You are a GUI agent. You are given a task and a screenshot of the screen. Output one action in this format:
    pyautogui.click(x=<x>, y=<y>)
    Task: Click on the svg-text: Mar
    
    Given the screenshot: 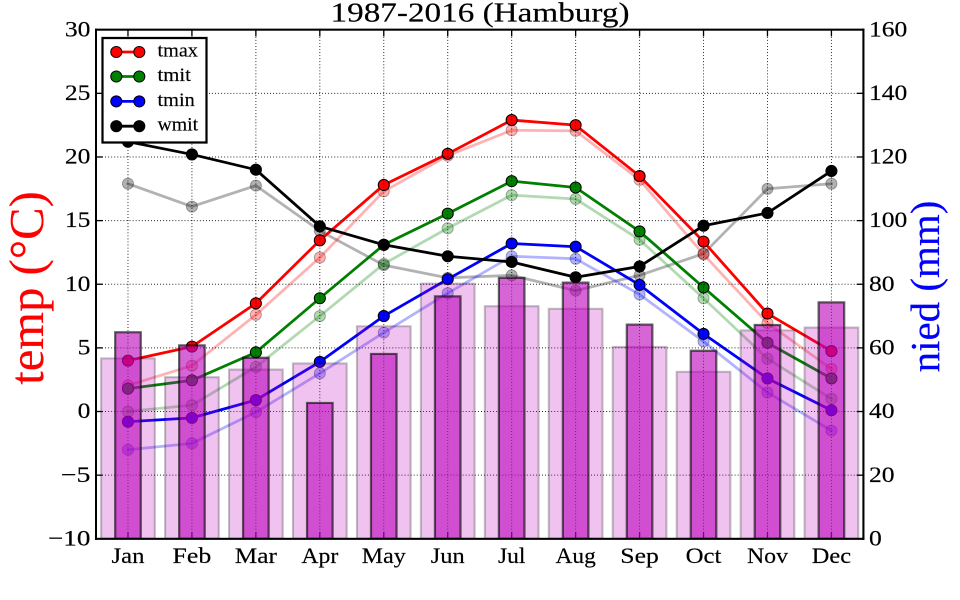 What is the action you would take?
    pyautogui.click(x=256, y=555)
    